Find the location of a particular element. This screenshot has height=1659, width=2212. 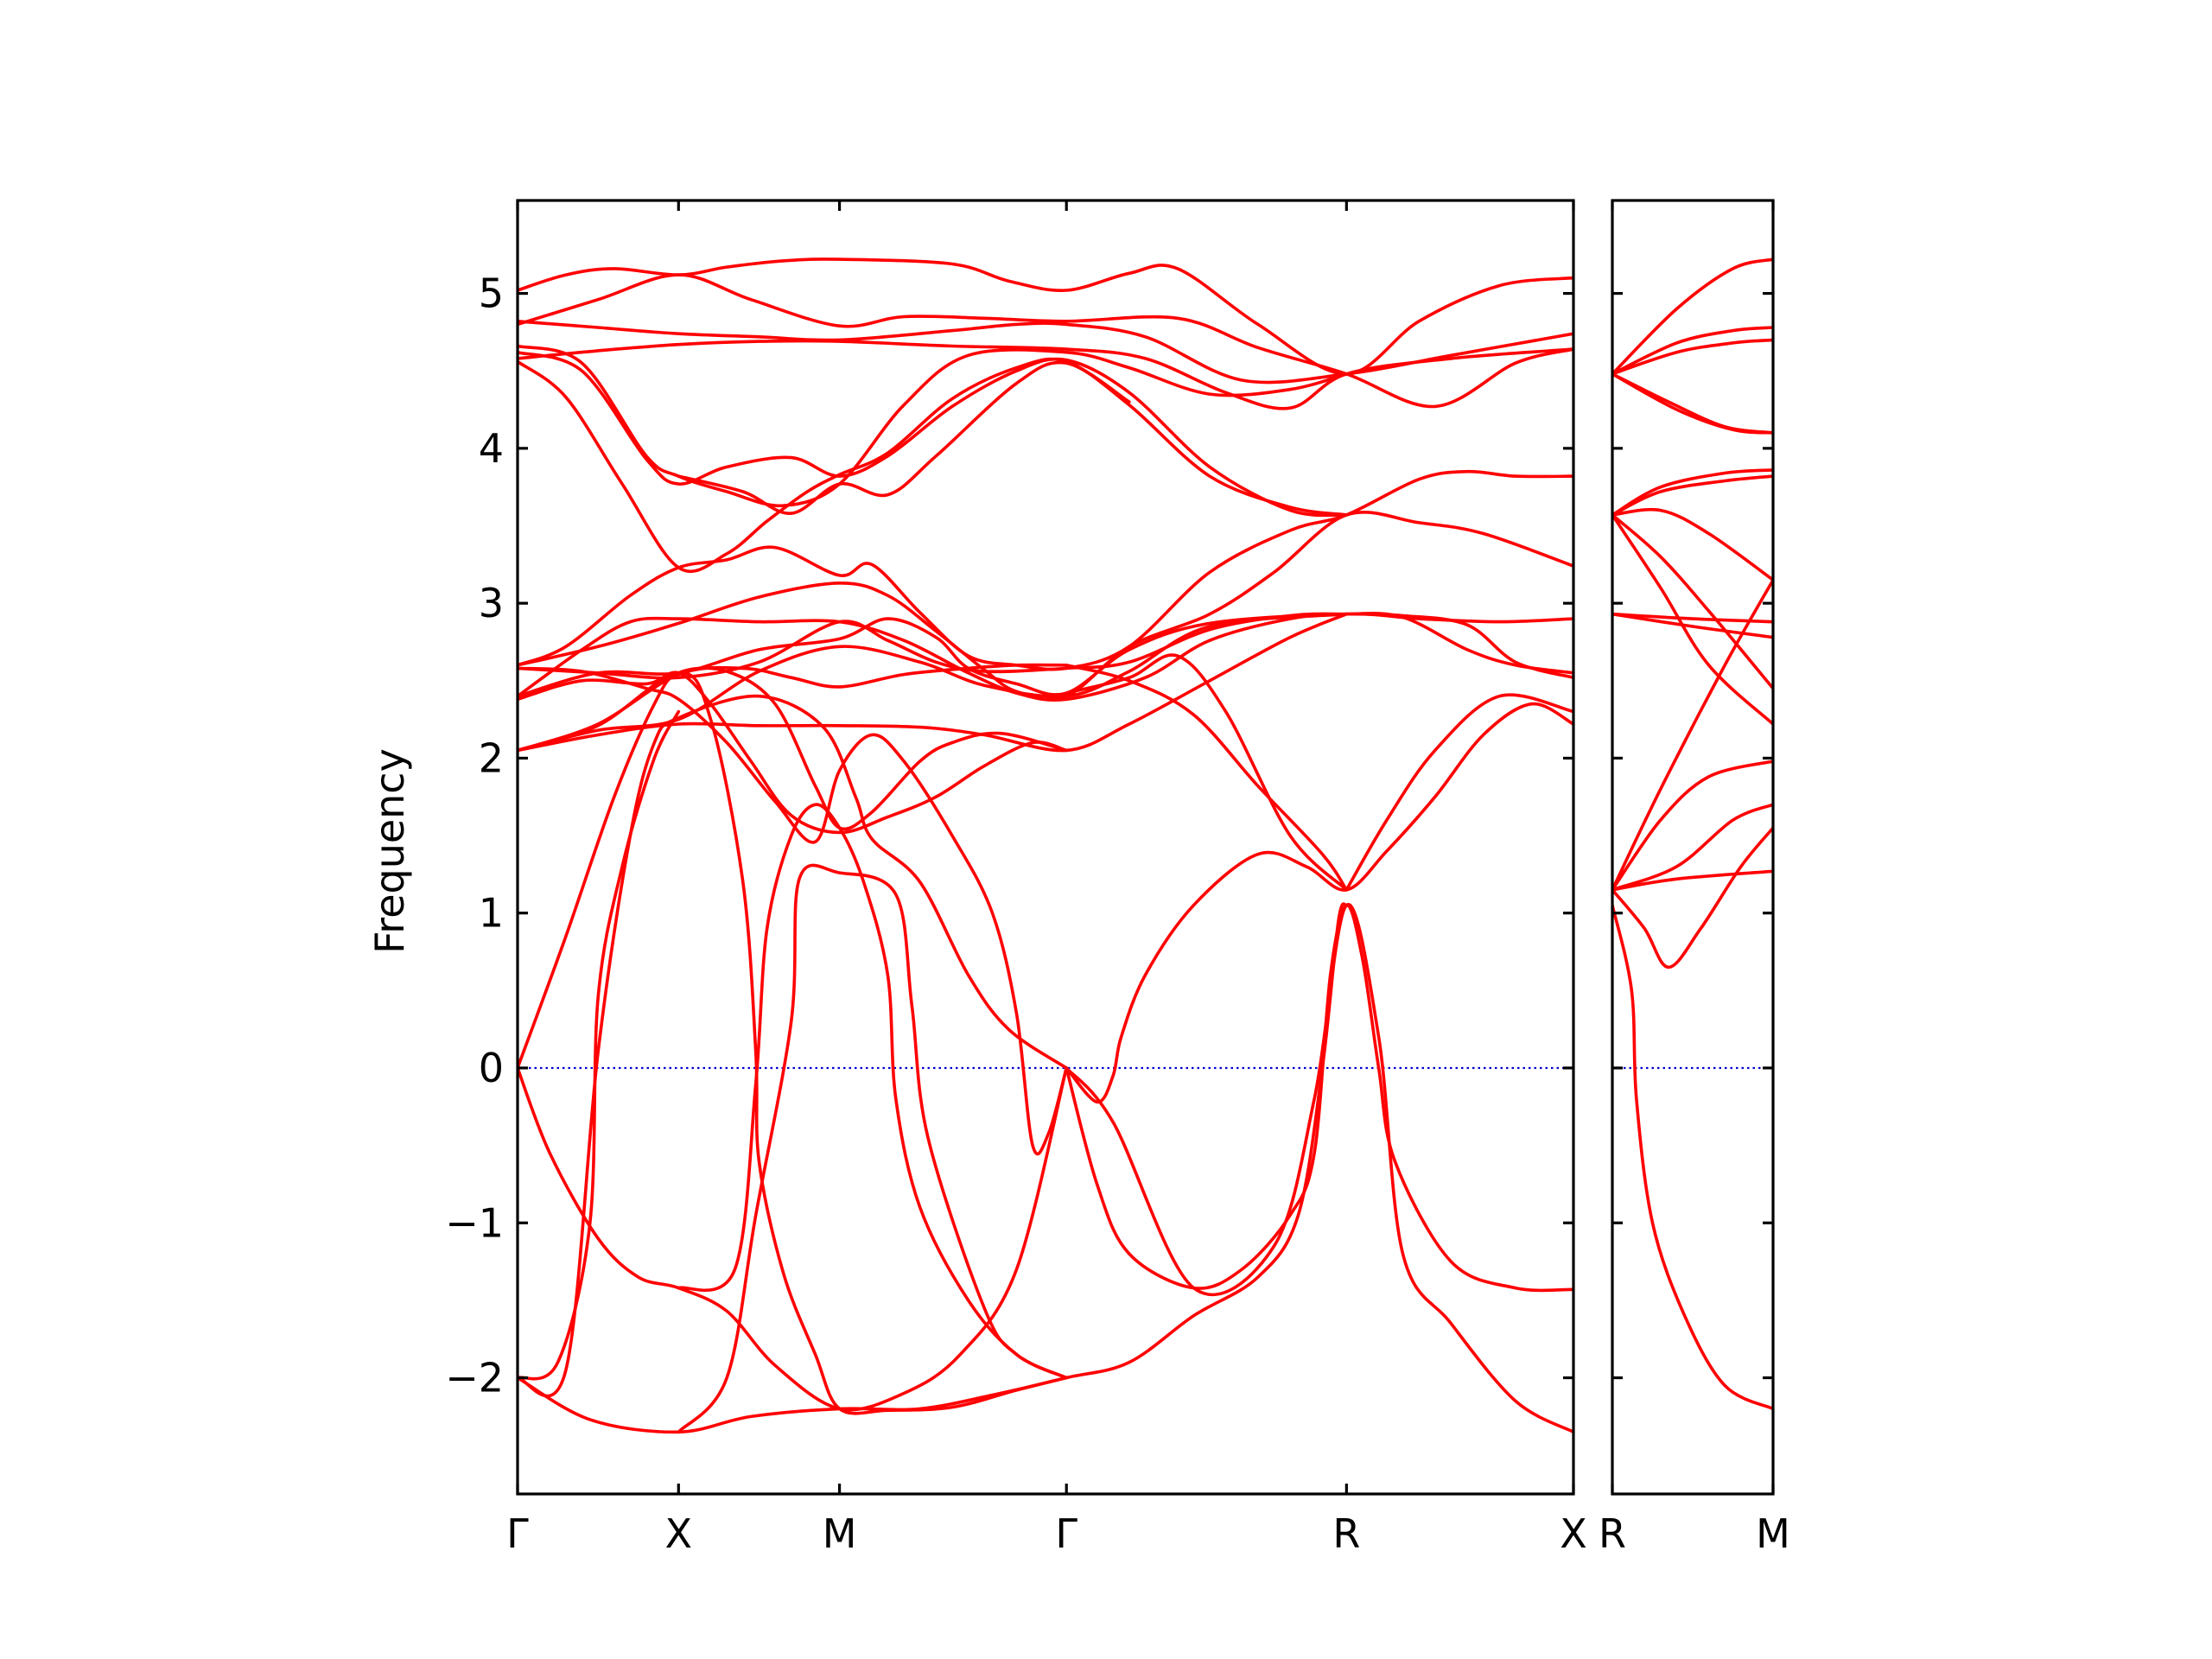

y-tick-label: 0 is located at coordinates (491, 1068).